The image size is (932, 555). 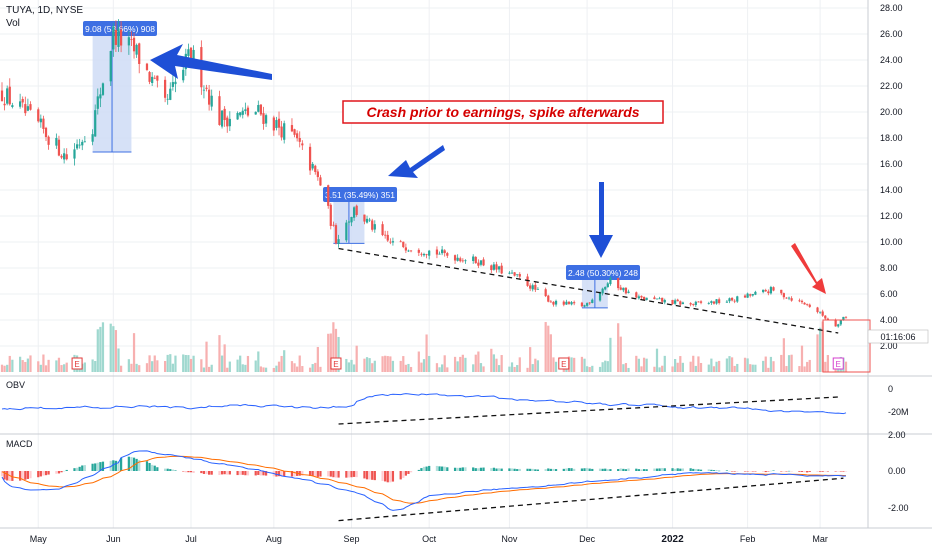 I want to click on macd-tick-label: 2.00, so click(x=897, y=435).